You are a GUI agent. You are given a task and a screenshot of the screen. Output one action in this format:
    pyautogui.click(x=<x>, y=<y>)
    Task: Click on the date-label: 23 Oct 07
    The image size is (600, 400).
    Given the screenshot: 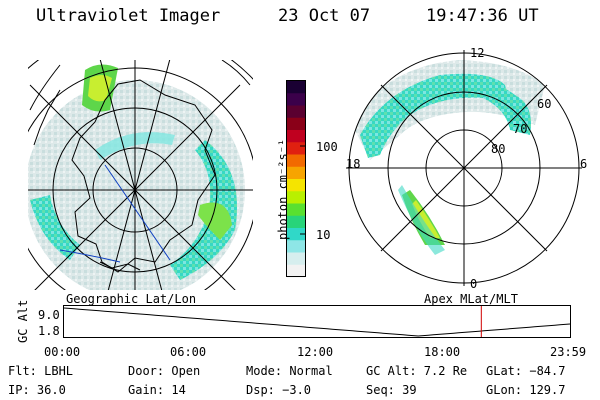 What is the action you would take?
    pyautogui.click(x=324, y=16)
    